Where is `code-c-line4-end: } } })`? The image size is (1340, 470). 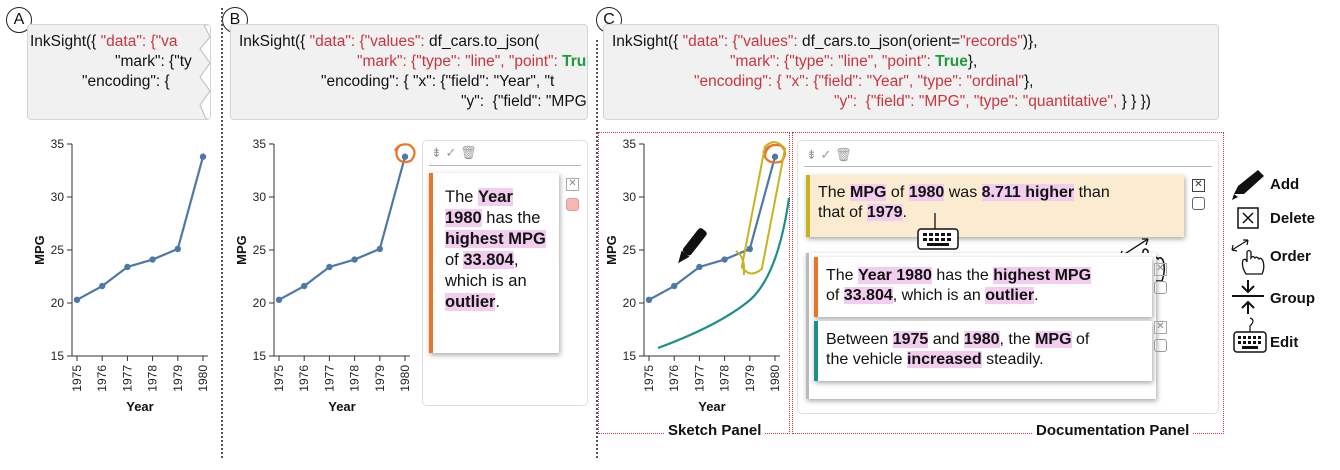 code-c-line4-end: } } }) is located at coordinates (1136, 101).